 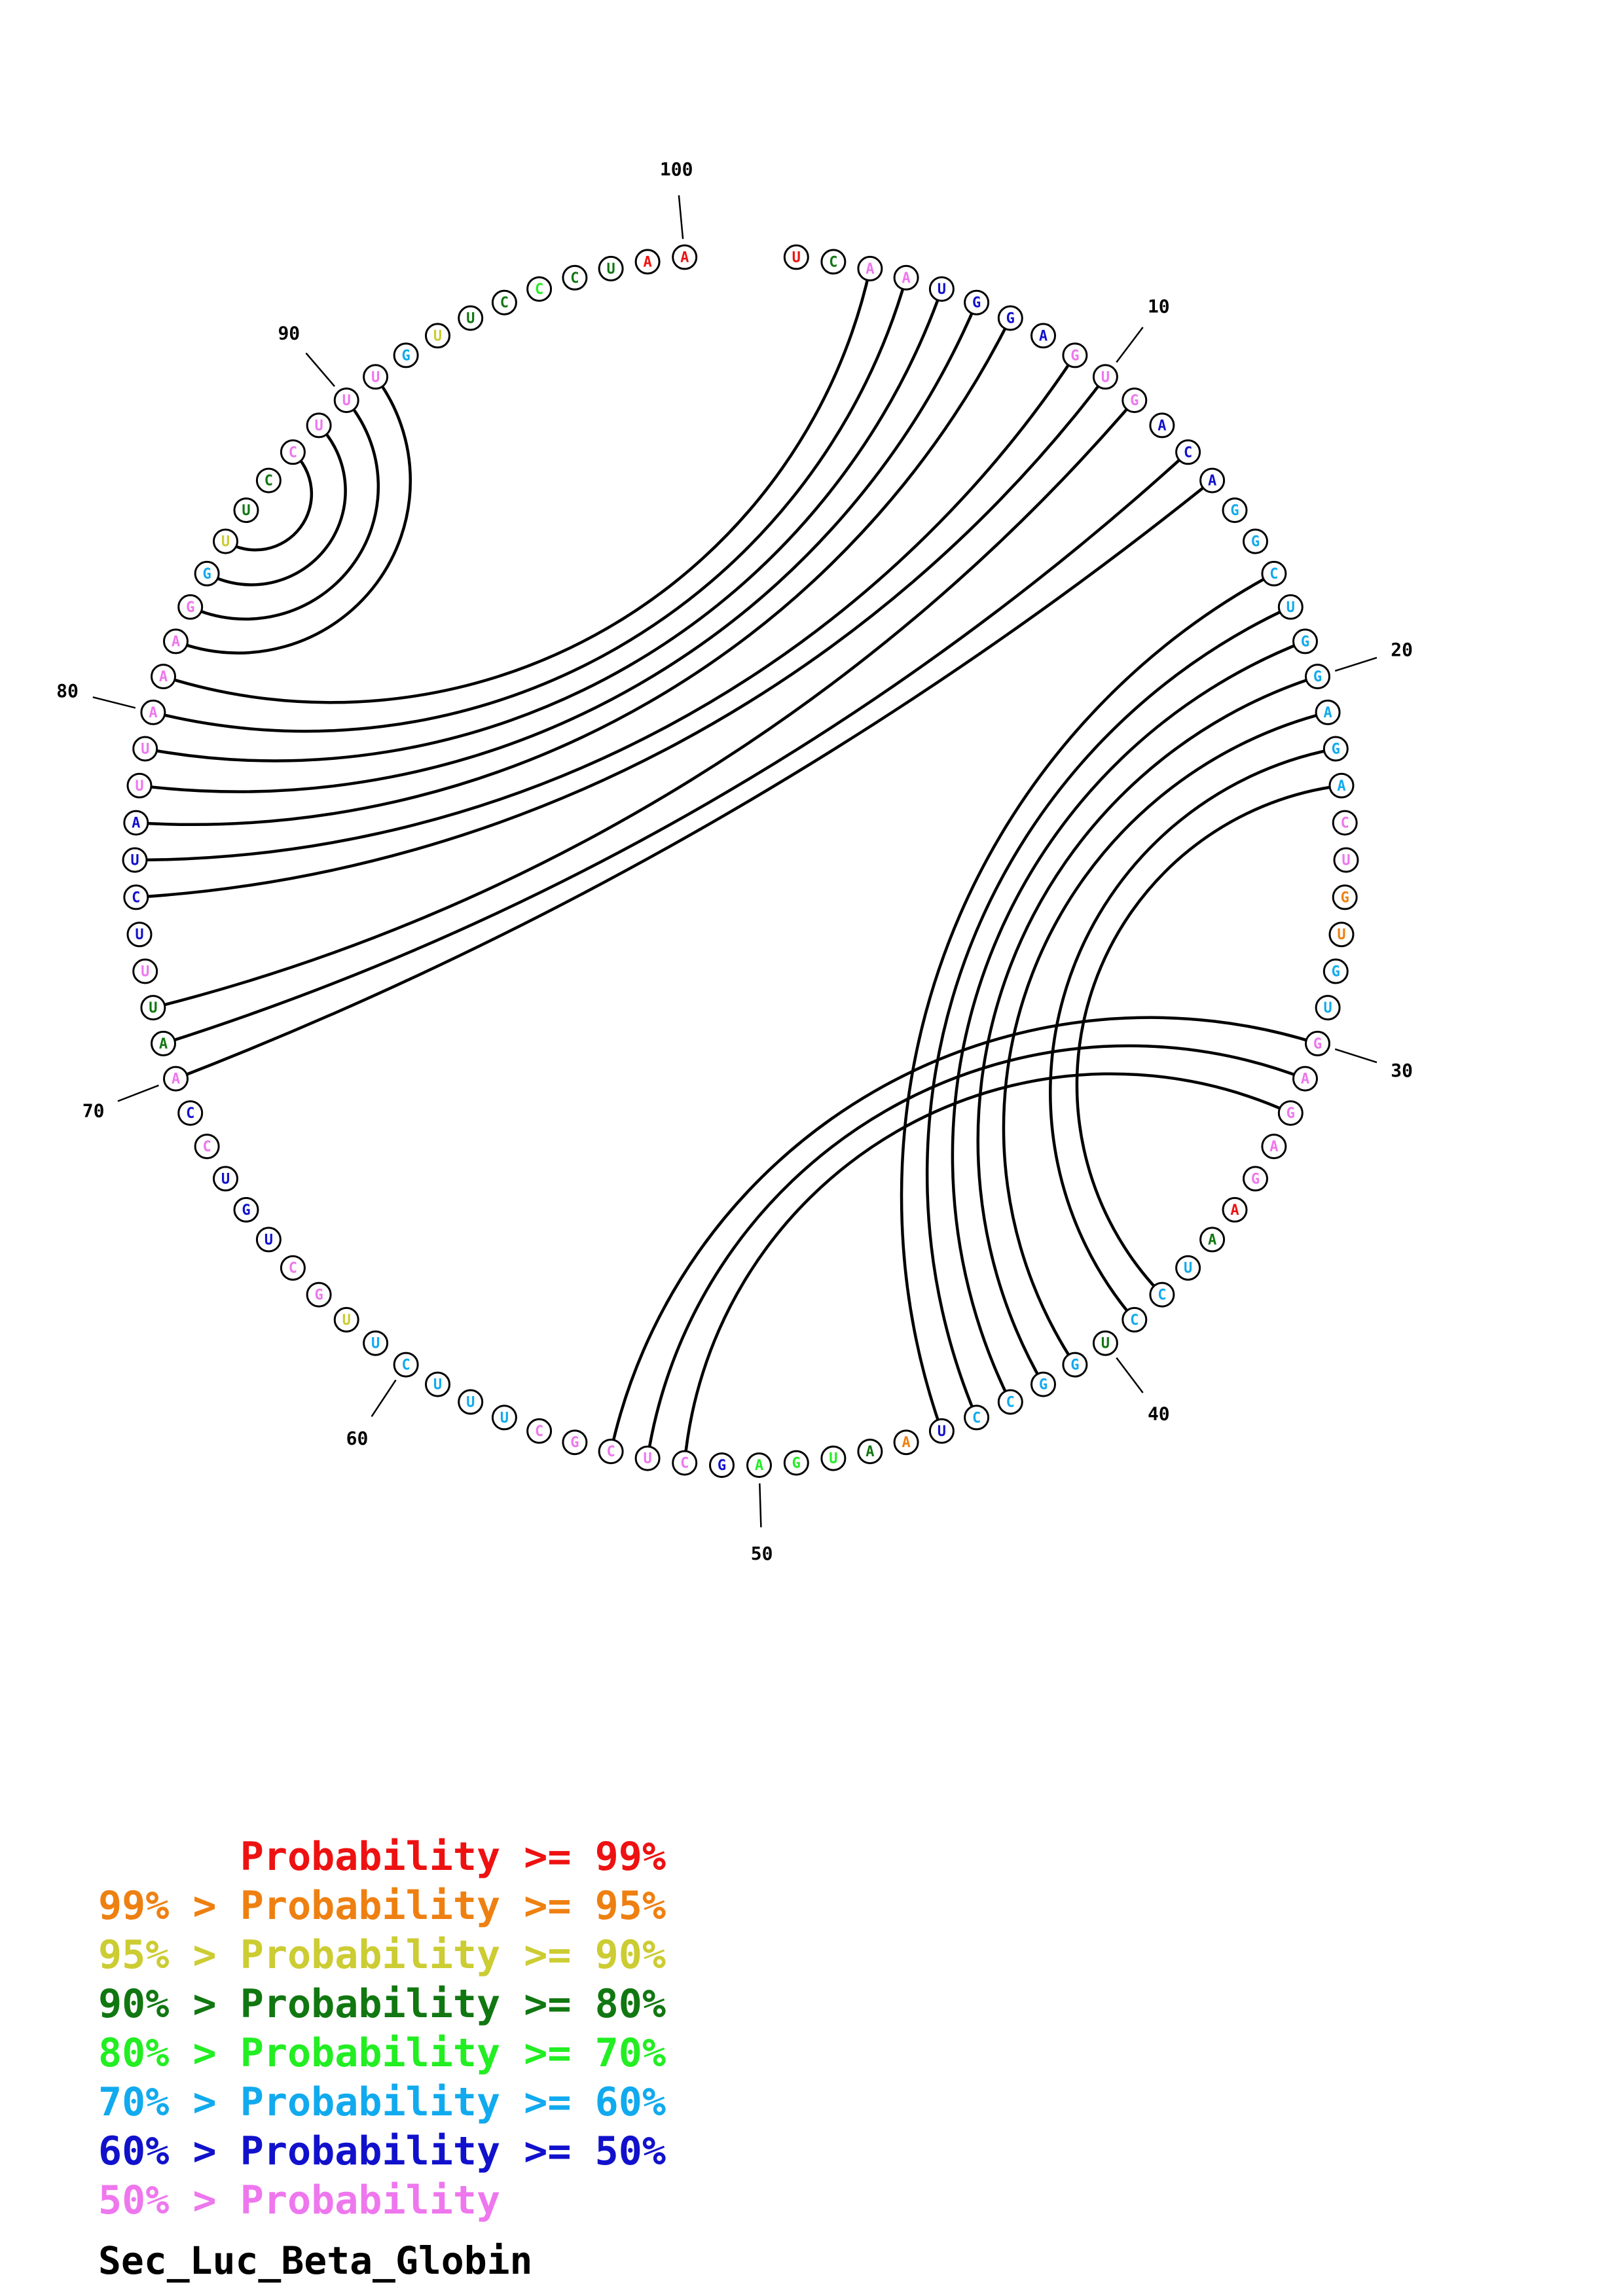 I want to click on nucleotide-14: A, so click(x=1212, y=480).